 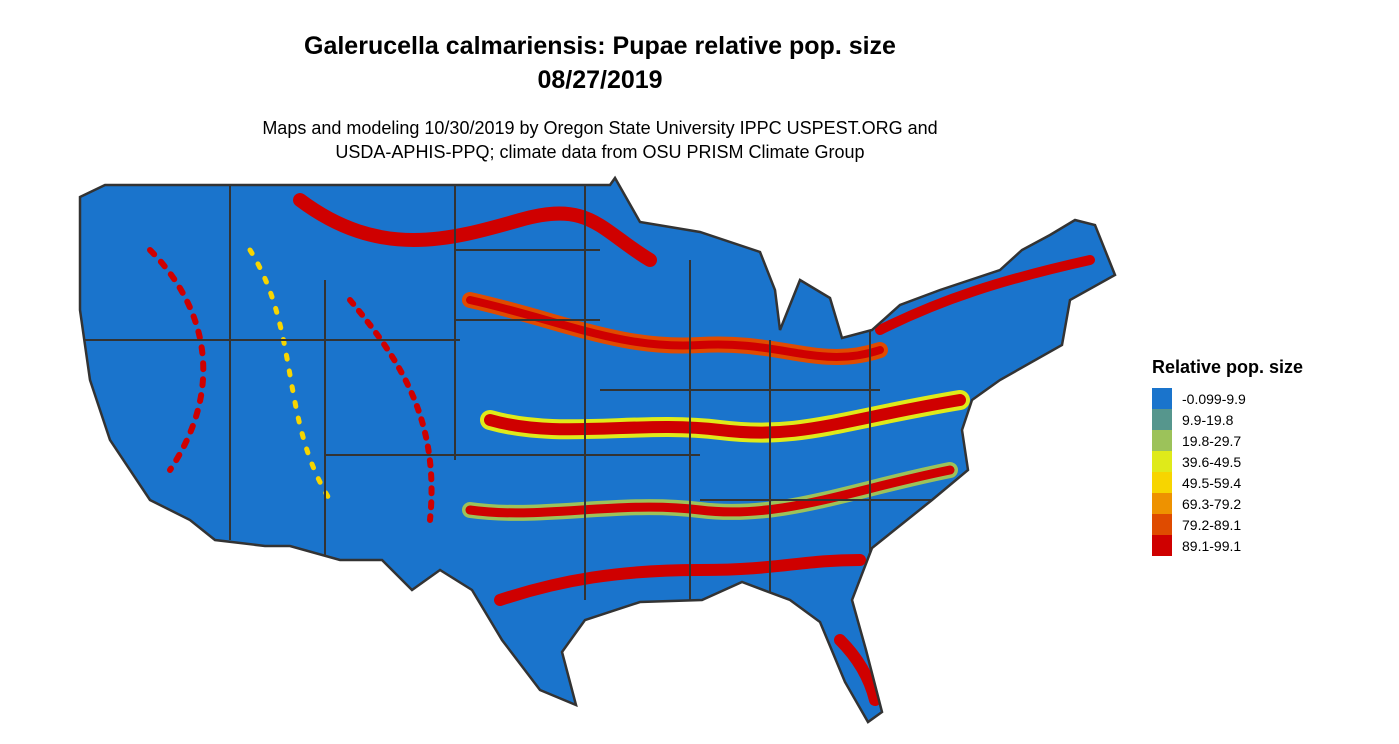 I want to click on legend-item: 49.5-59.4, so click(x=1227, y=482).